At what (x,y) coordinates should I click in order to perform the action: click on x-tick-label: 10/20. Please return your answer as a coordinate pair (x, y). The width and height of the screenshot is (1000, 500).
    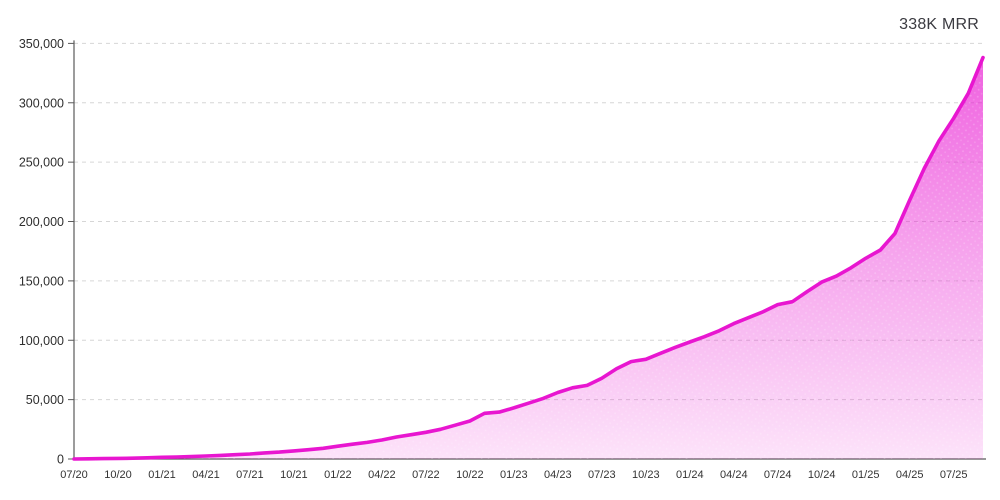
    Looking at the image, I should click on (118, 475).